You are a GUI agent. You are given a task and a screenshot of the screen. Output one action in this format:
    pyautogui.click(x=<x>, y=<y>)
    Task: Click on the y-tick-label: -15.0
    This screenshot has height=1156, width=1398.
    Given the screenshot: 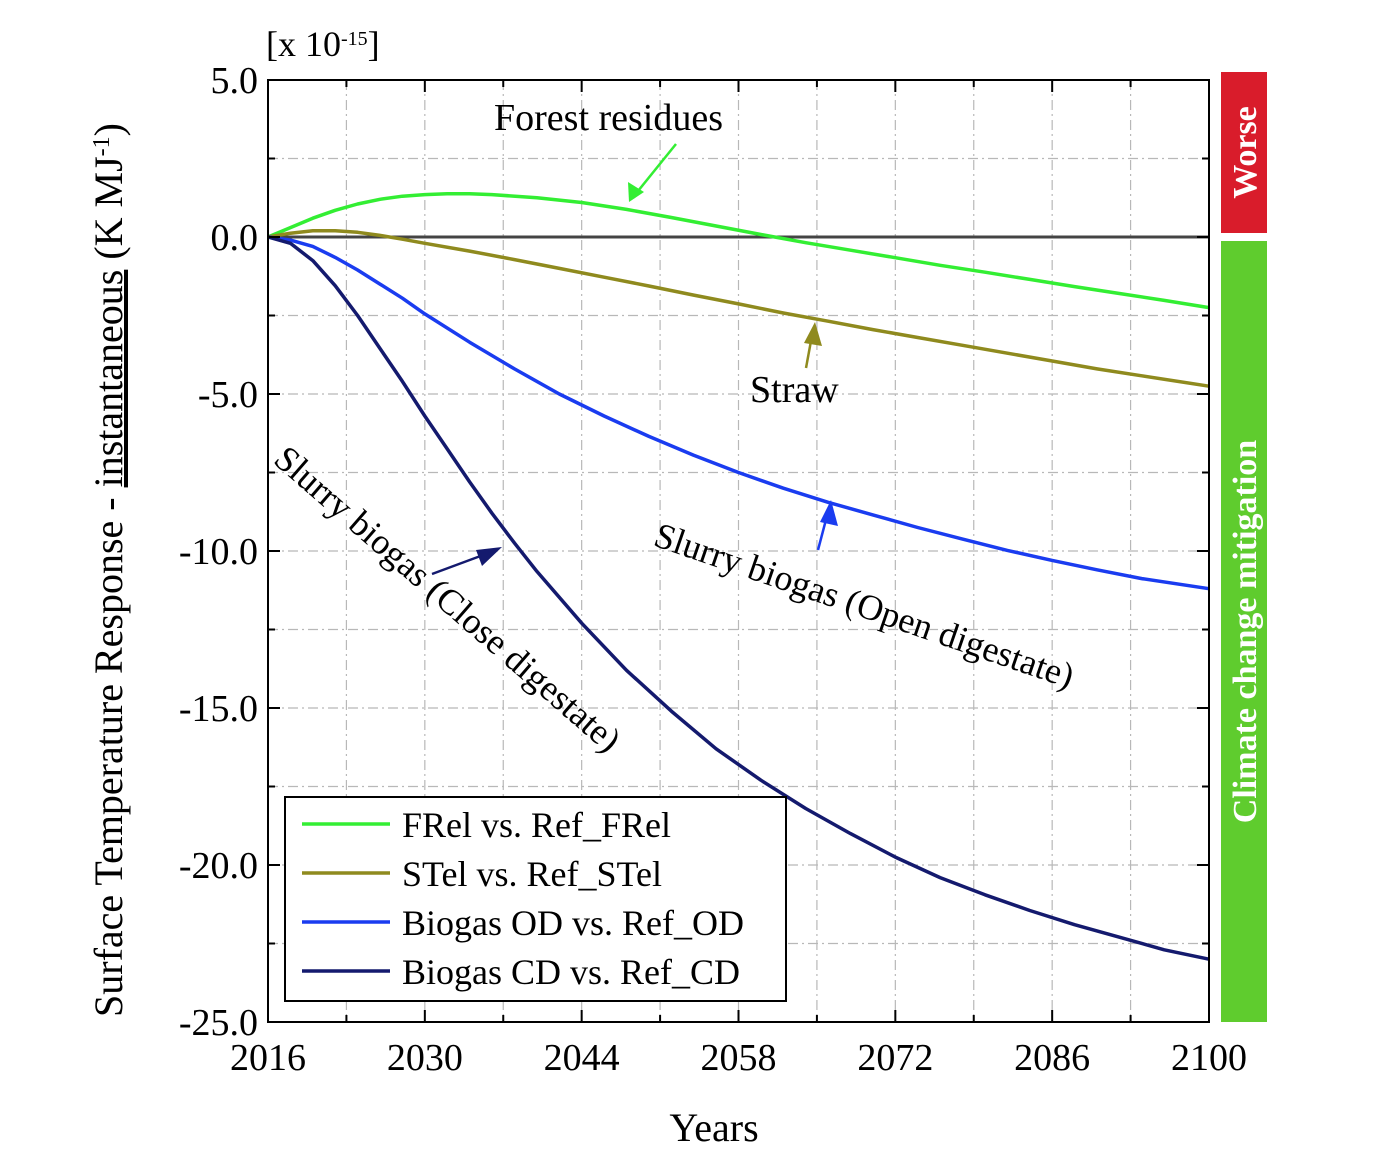 What is the action you would take?
    pyautogui.click(x=218, y=709)
    